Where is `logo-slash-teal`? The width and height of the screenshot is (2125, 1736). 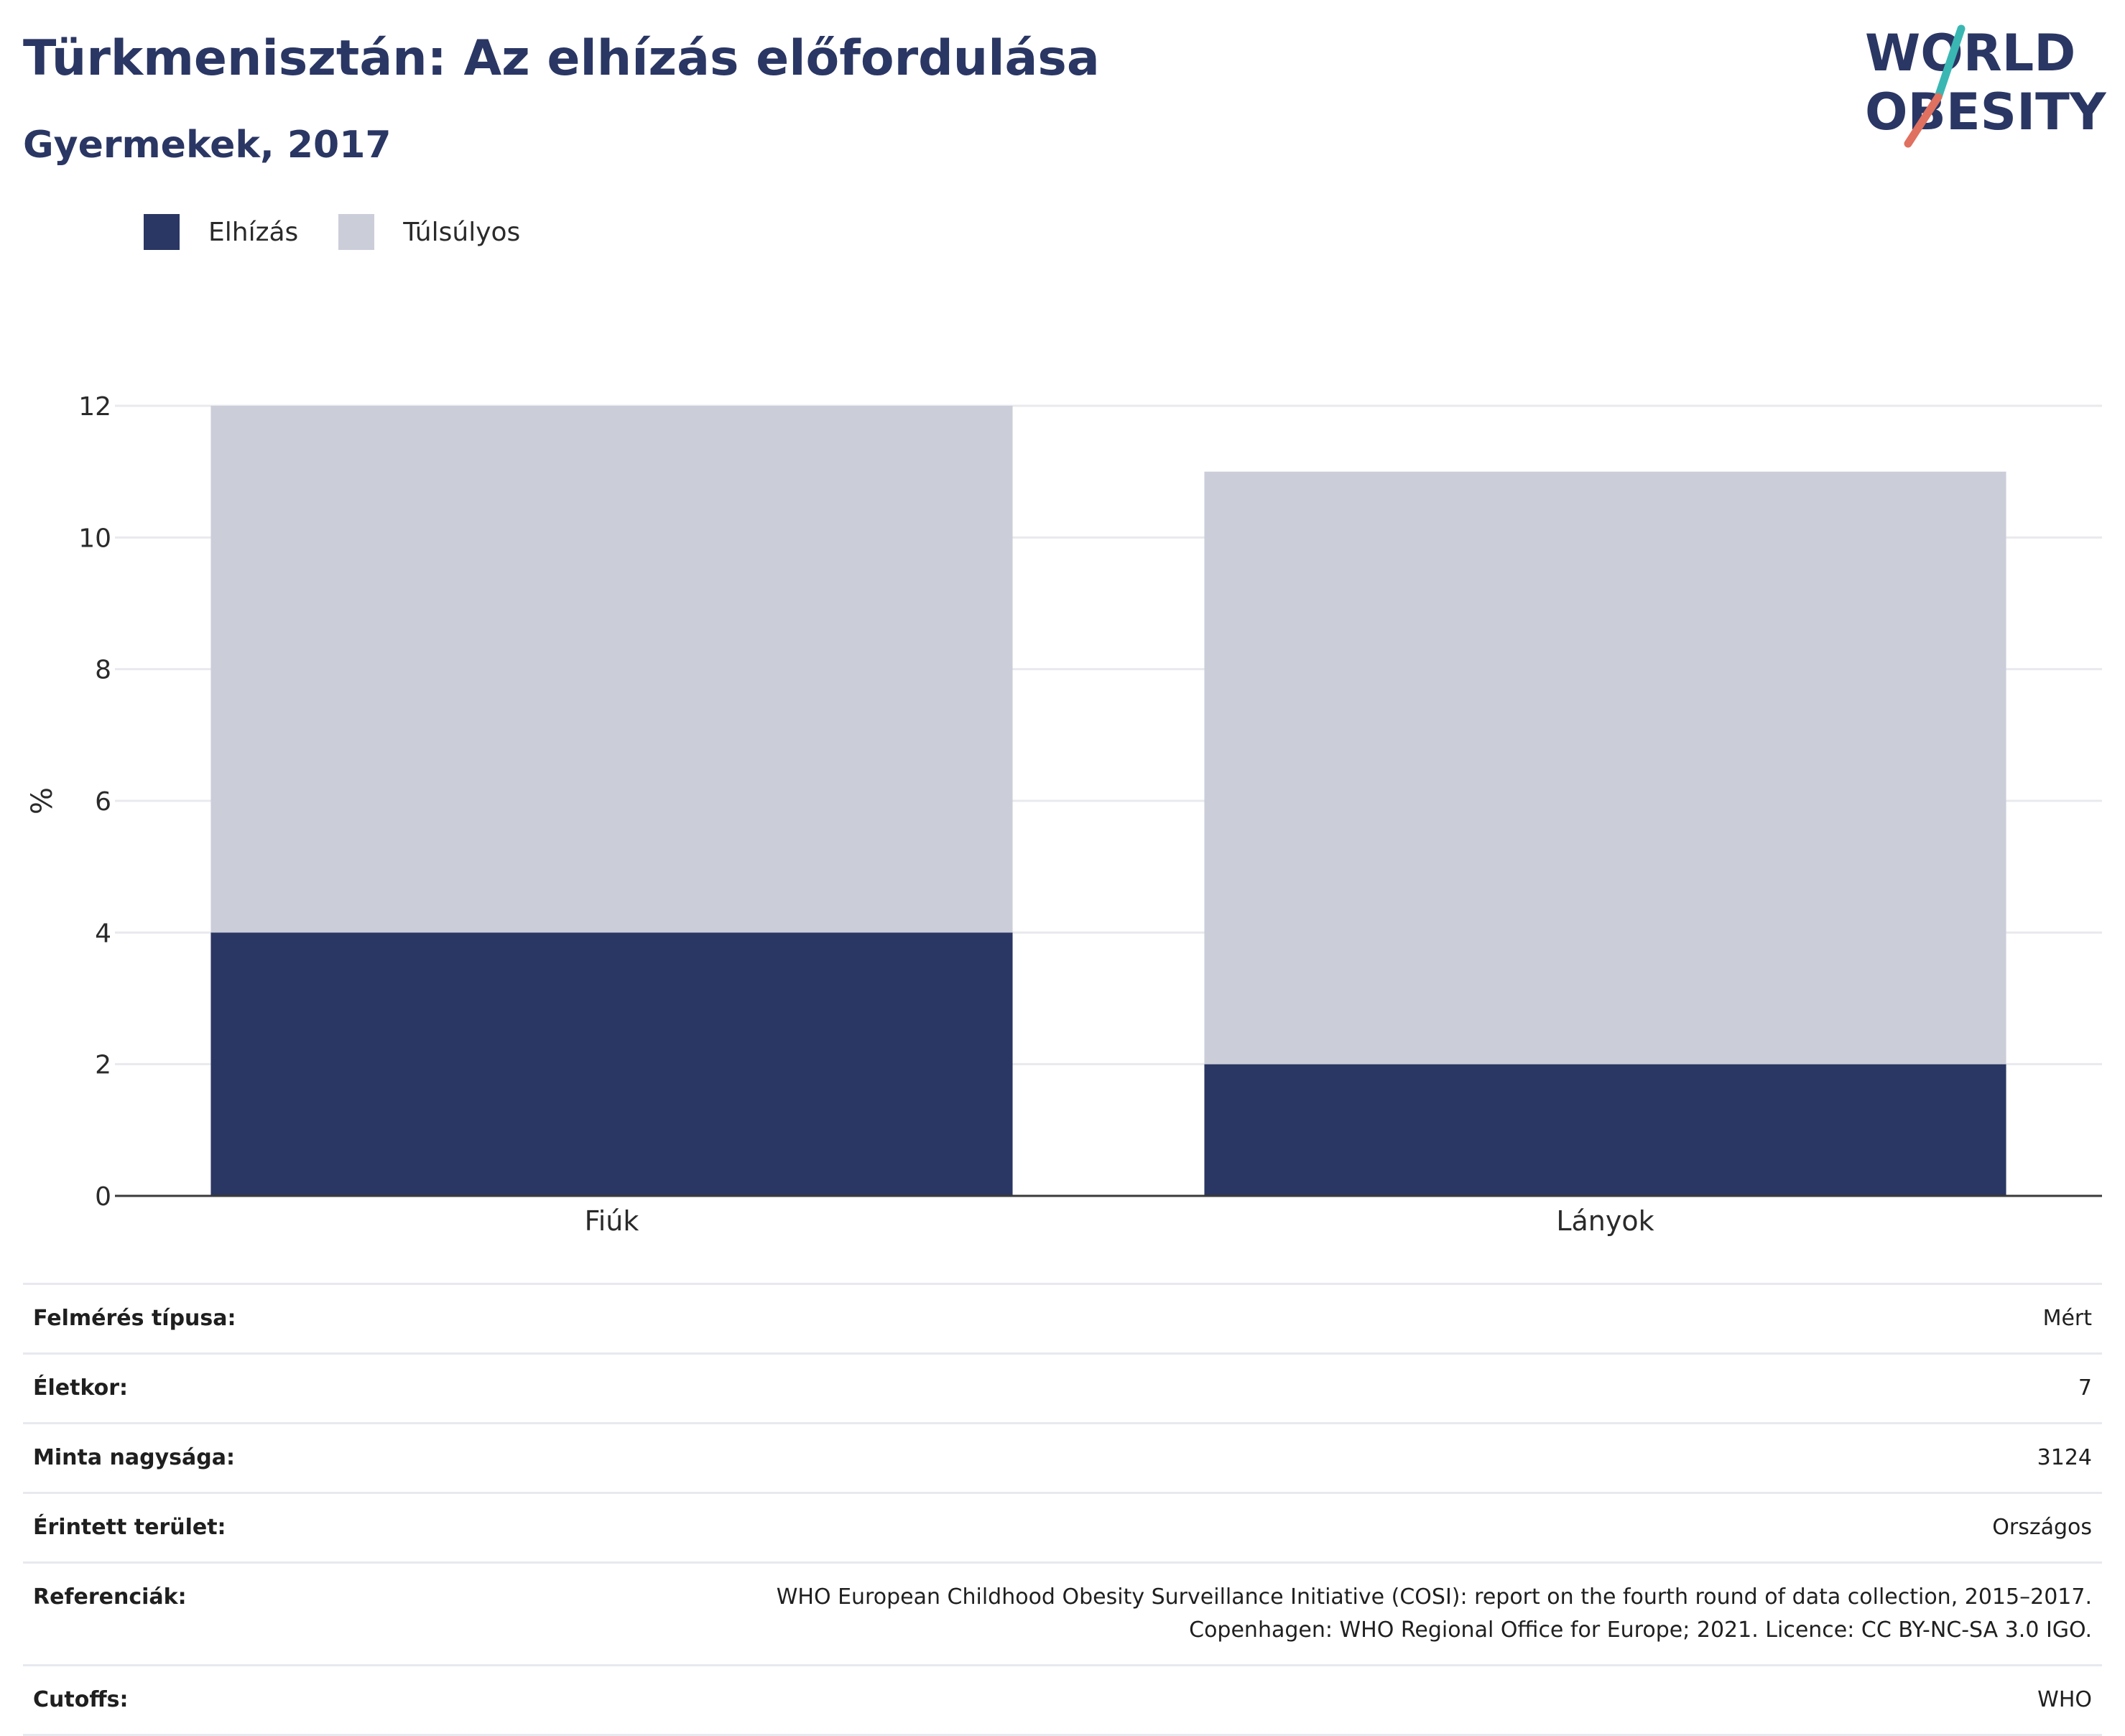
logo-slash-teal is located at coordinates (1950, 62).